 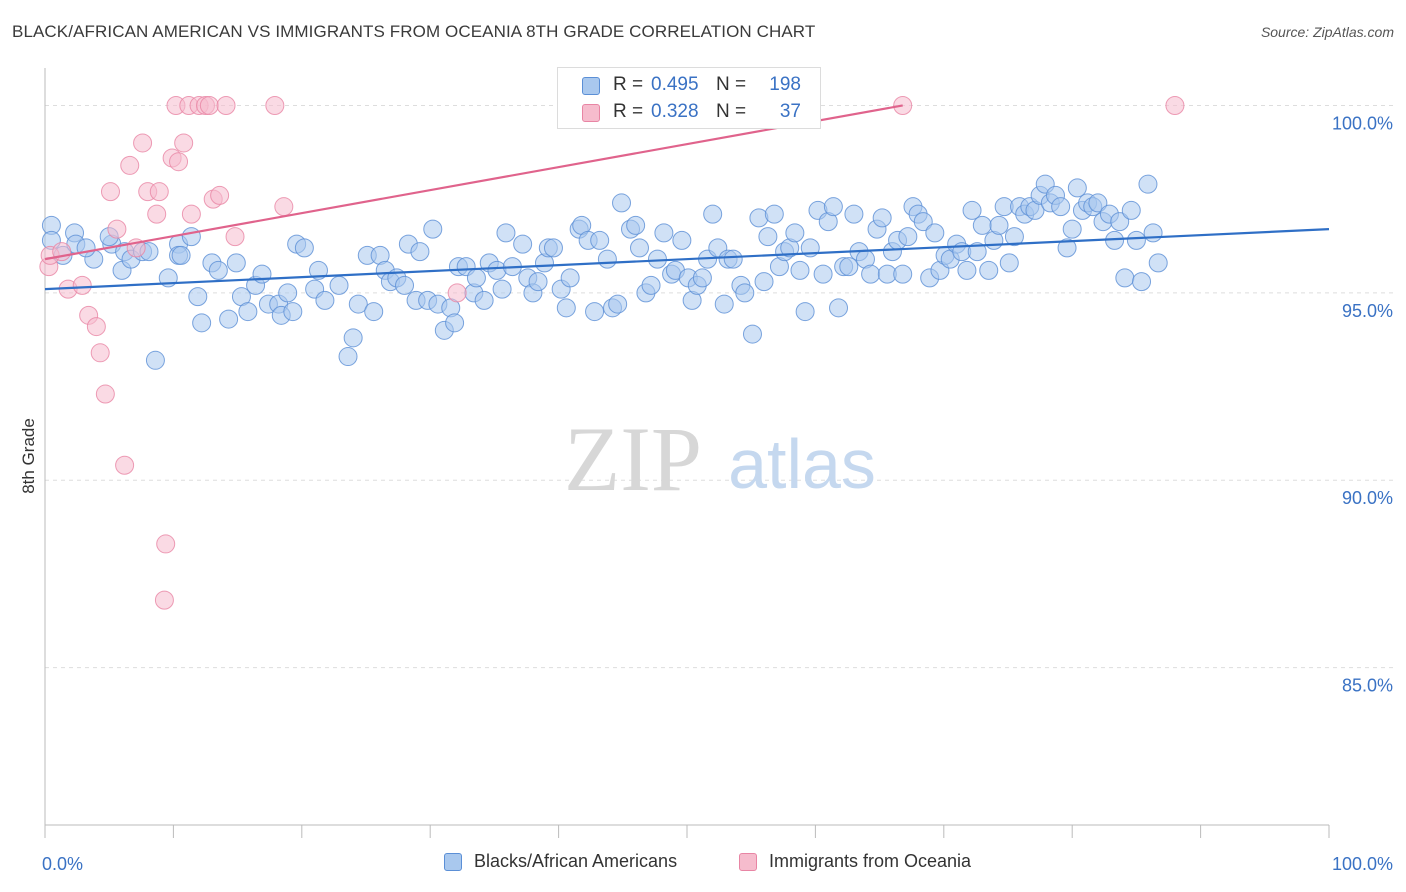 I want to click on r-value: 0.328, so click(x=675, y=111).